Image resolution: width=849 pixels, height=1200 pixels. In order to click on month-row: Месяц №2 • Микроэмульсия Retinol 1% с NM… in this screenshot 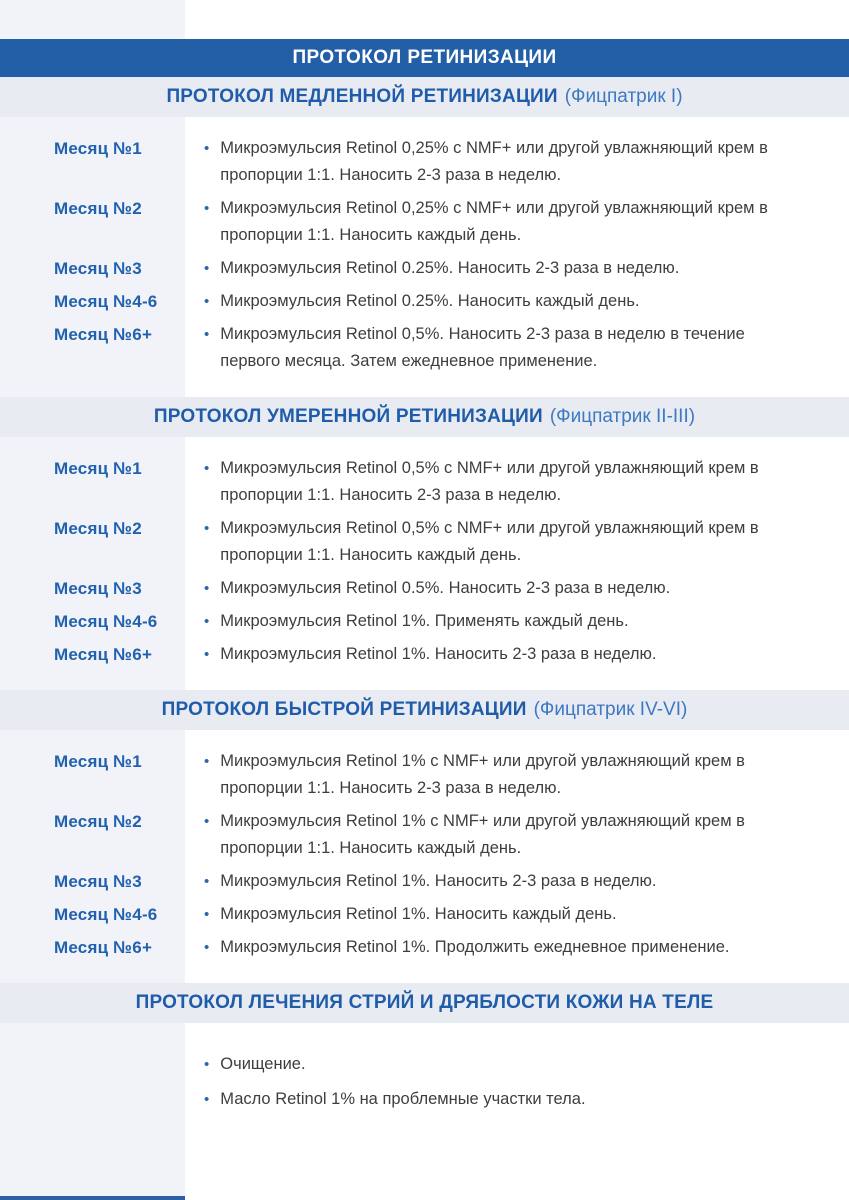, I will do `click(404, 835)`.